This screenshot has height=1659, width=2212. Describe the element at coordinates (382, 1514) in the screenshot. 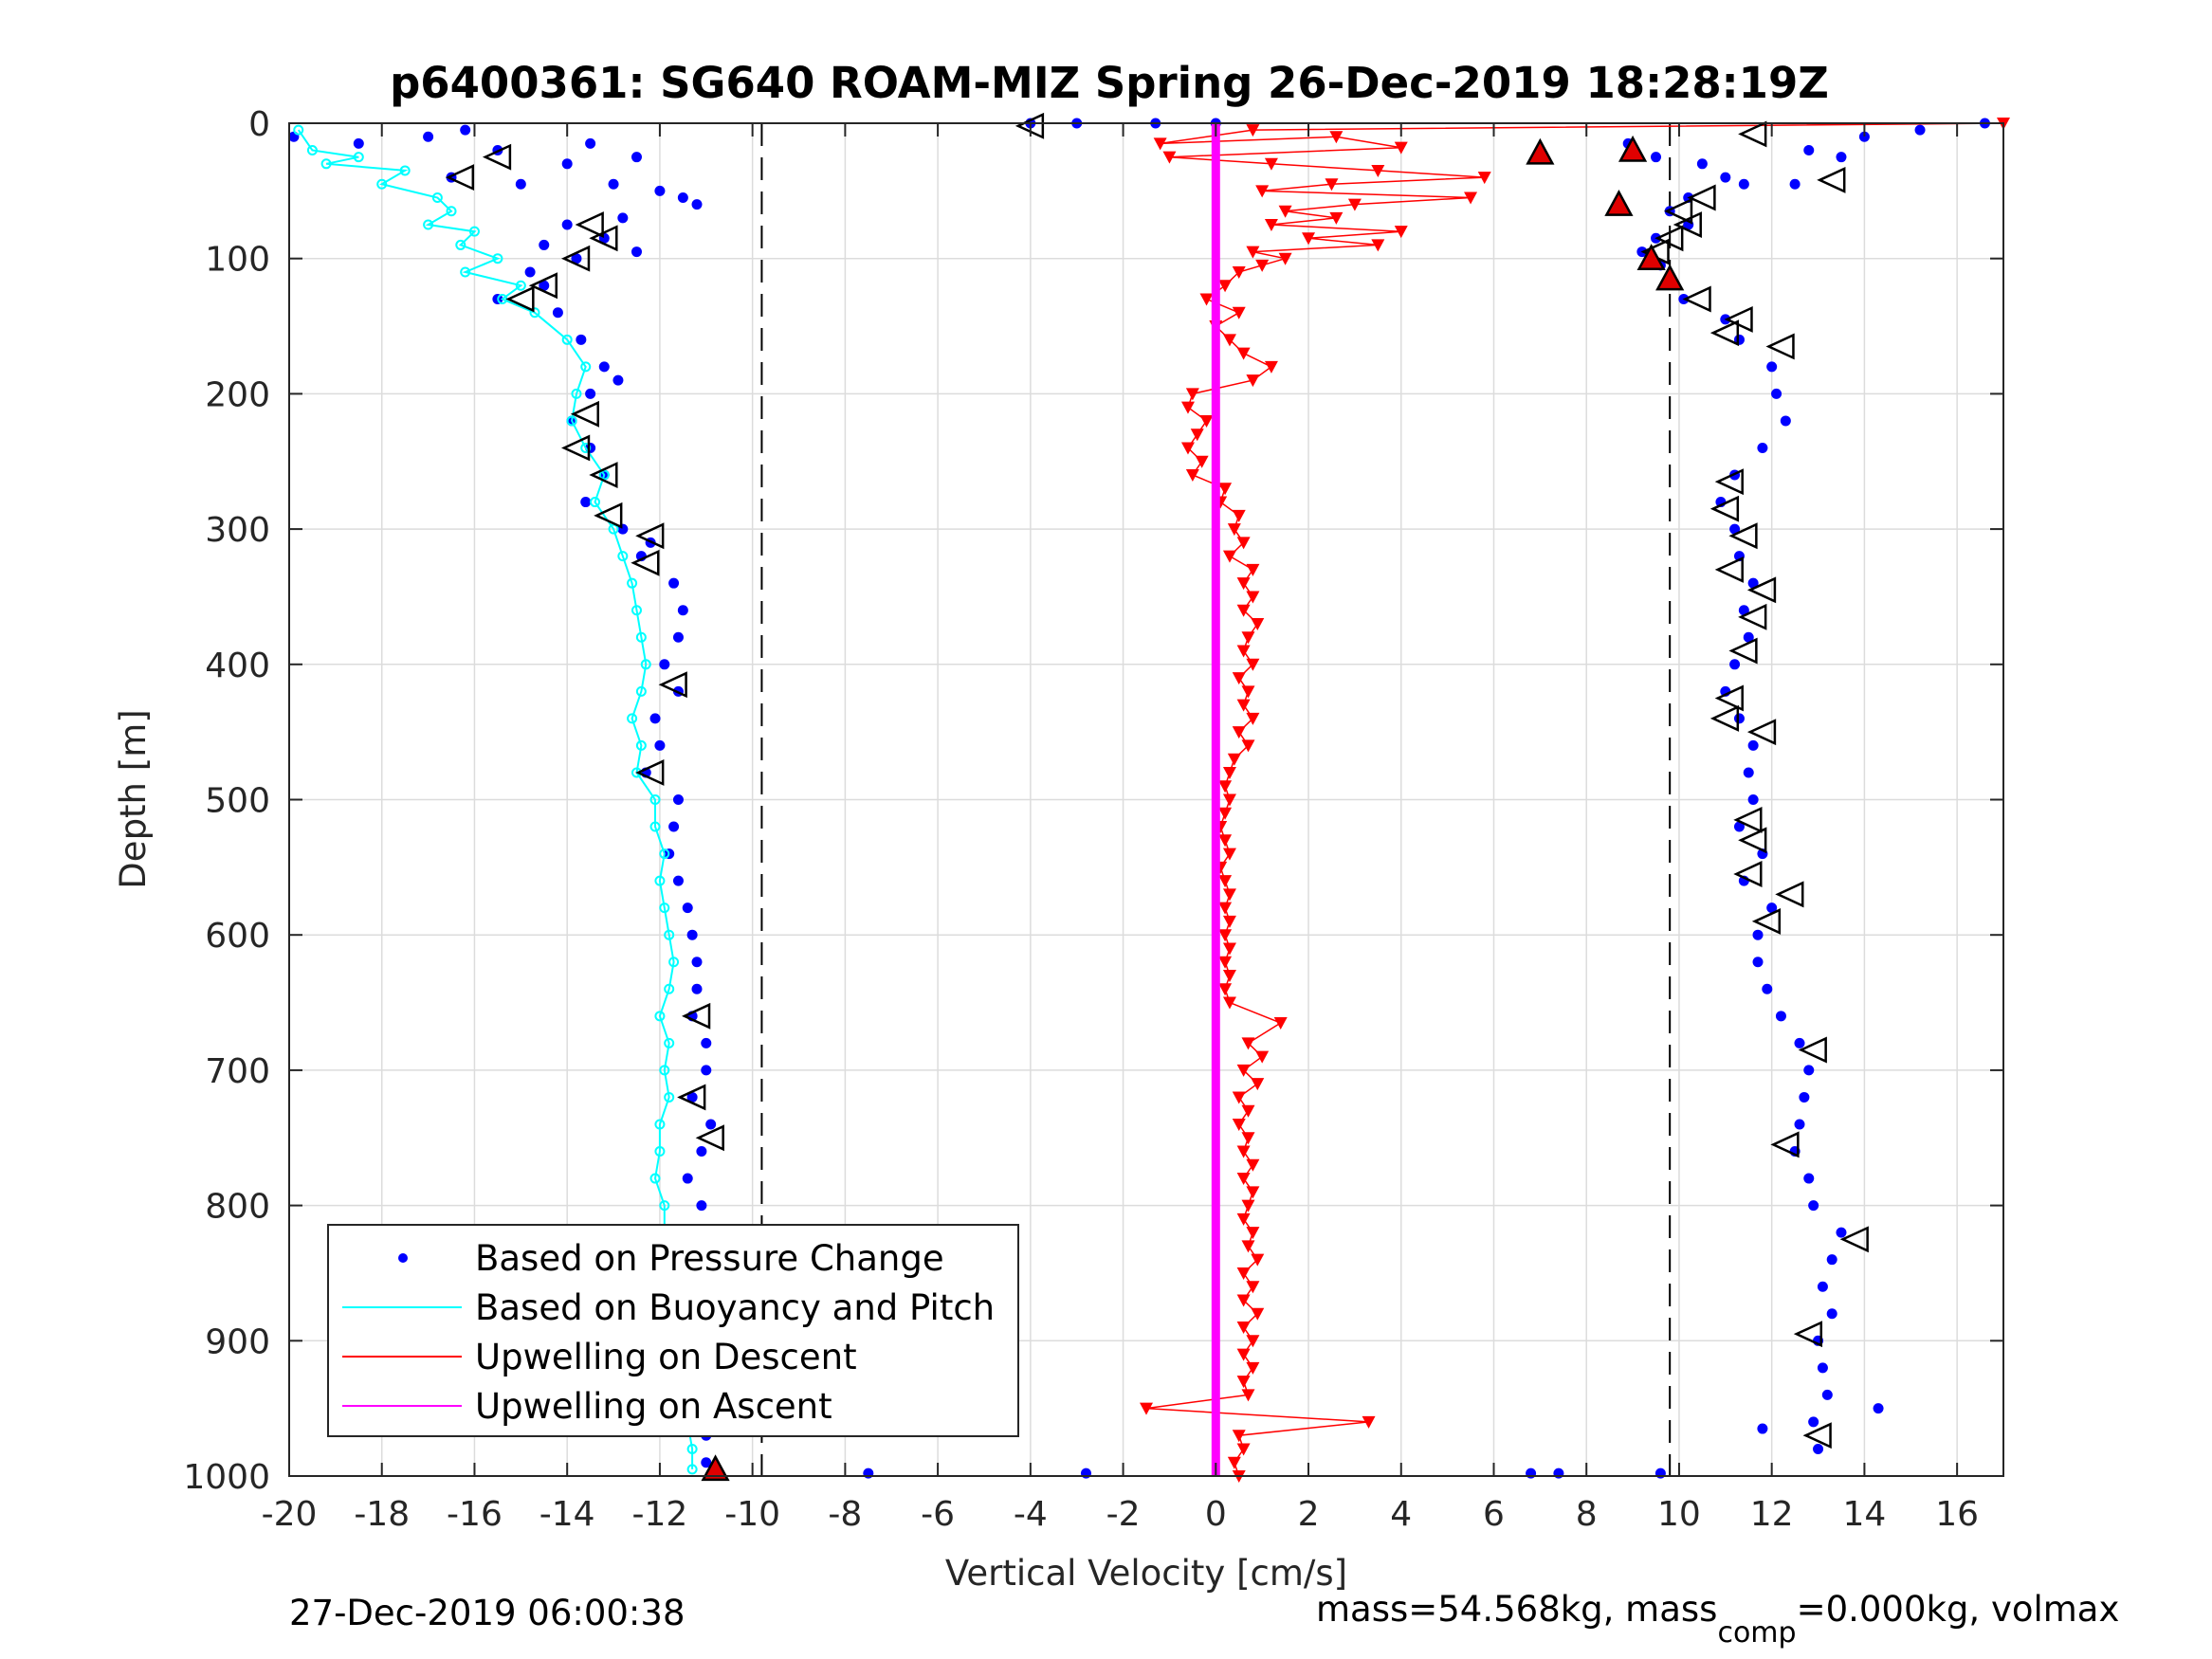

I see `x-tick-label: -18` at that location.